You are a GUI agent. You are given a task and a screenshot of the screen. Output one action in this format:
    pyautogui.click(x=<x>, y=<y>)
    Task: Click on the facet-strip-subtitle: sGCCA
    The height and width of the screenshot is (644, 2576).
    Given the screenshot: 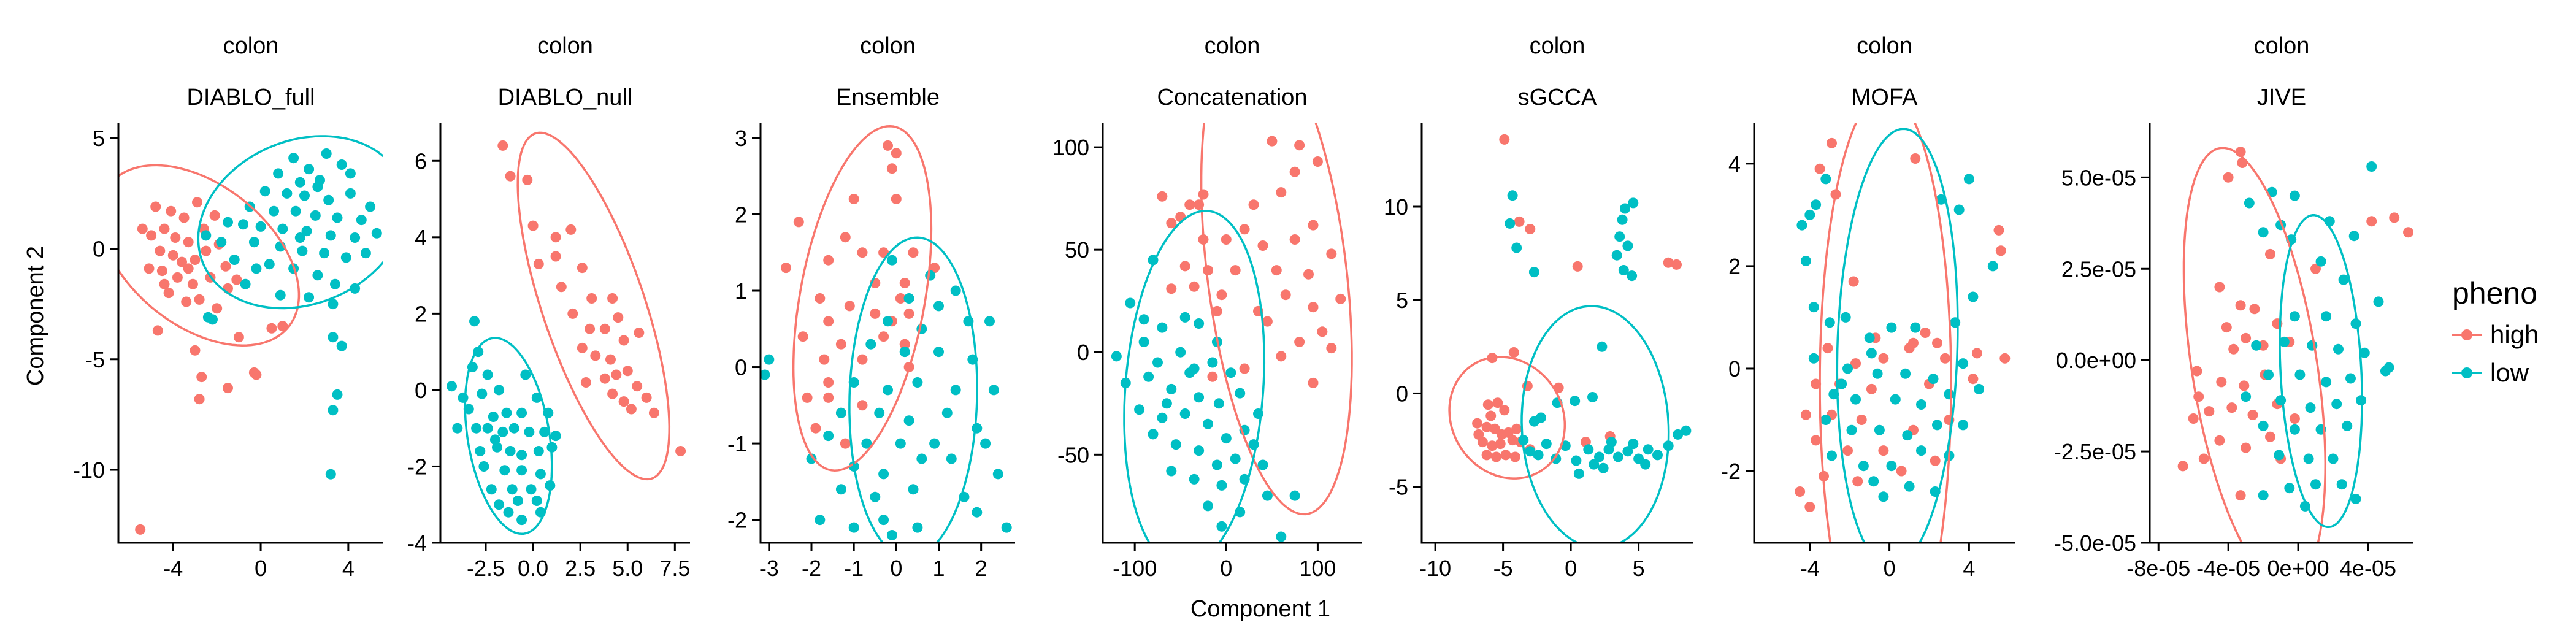 What is the action you would take?
    pyautogui.click(x=1557, y=97)
    